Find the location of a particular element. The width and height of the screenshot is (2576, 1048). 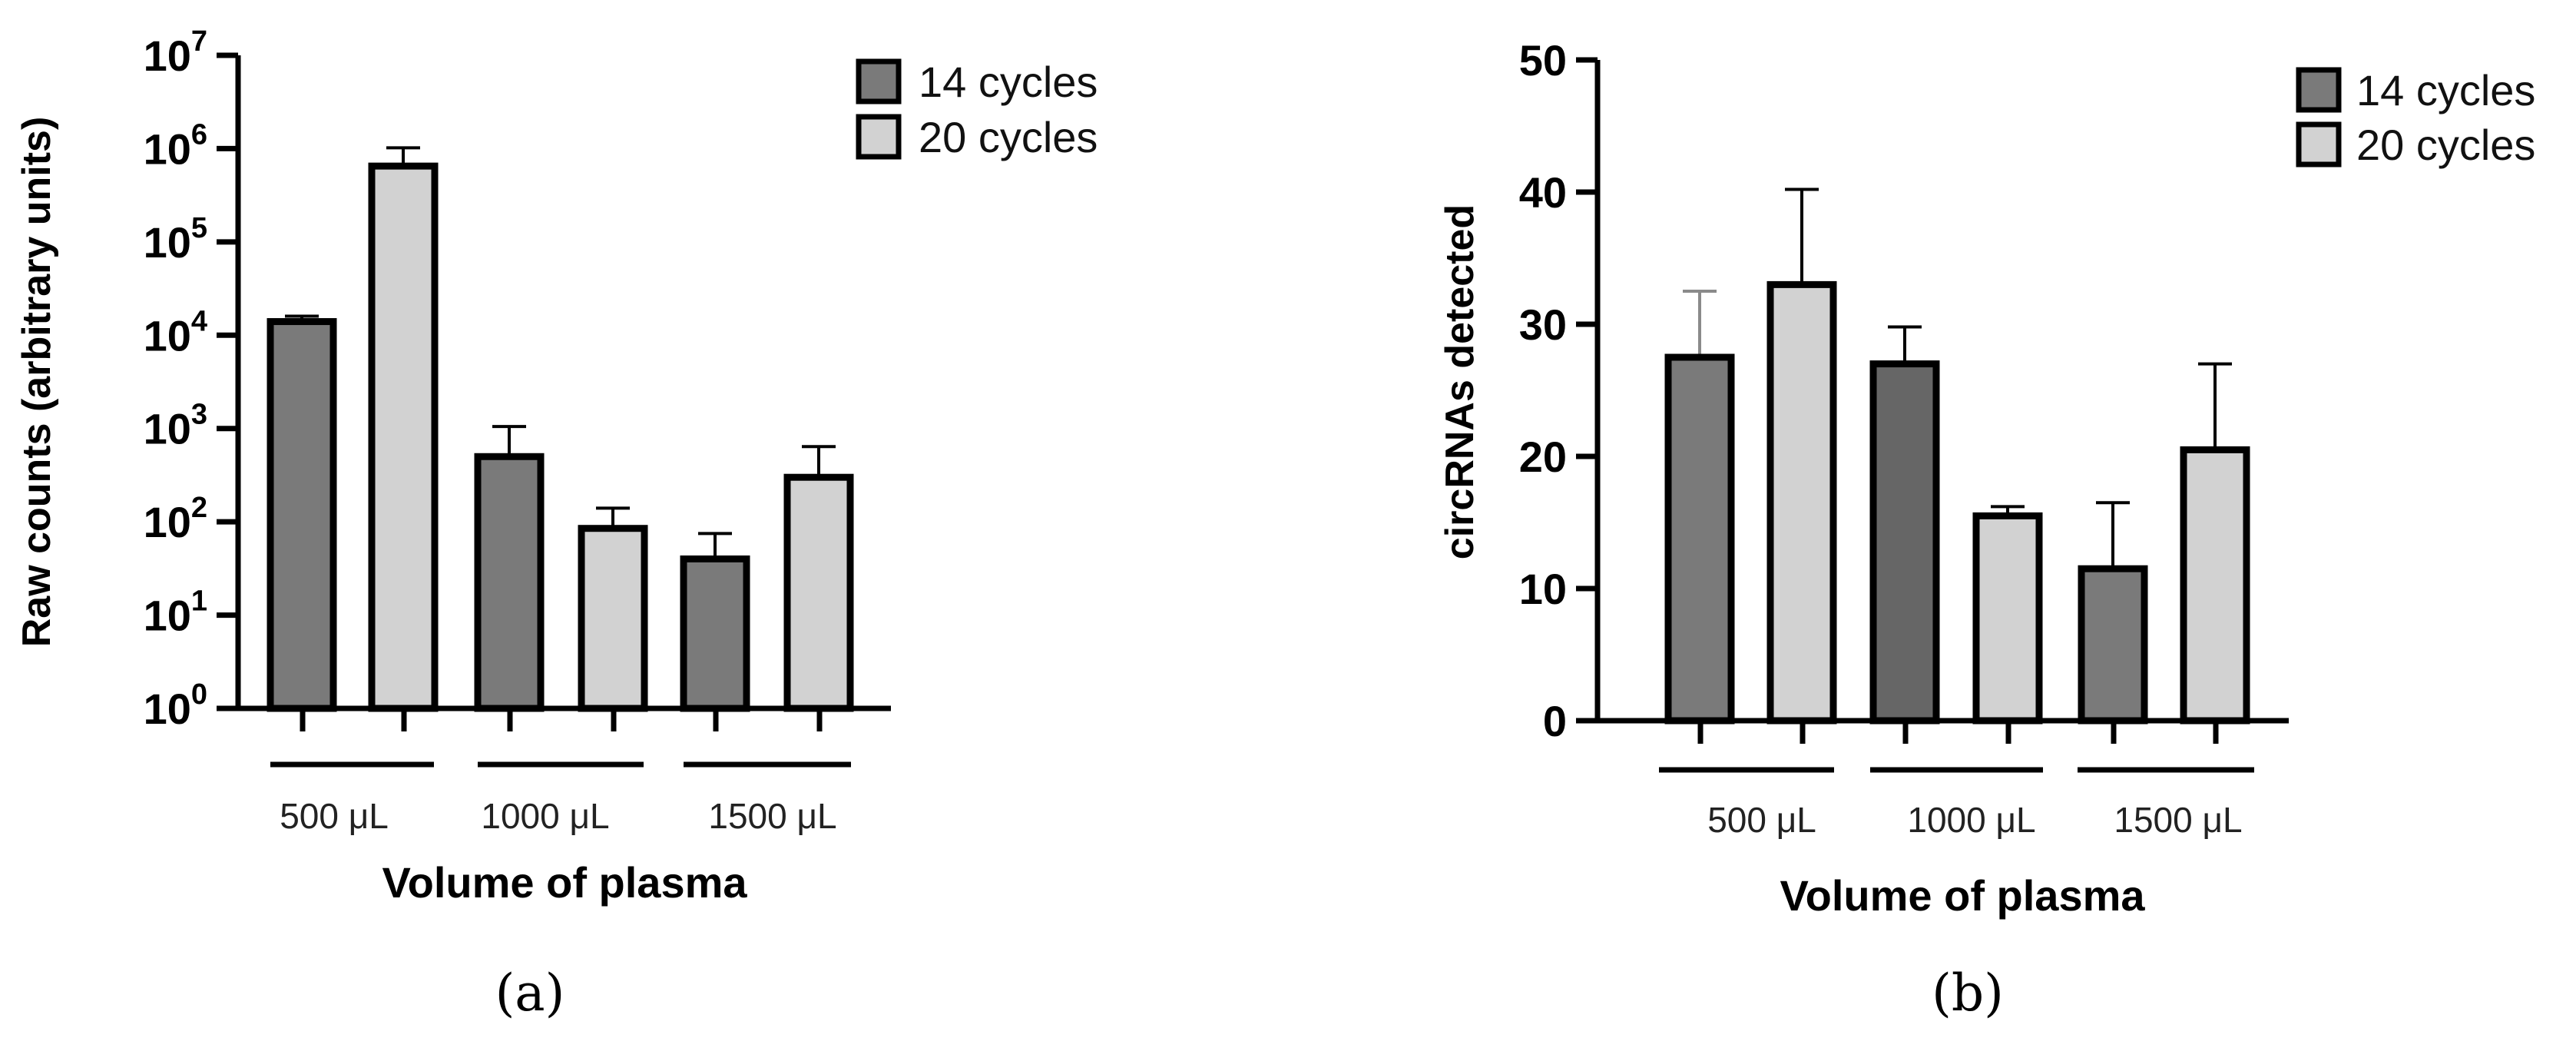

y-tick-label-exponent: 3 is located at coordinates (199, 415).